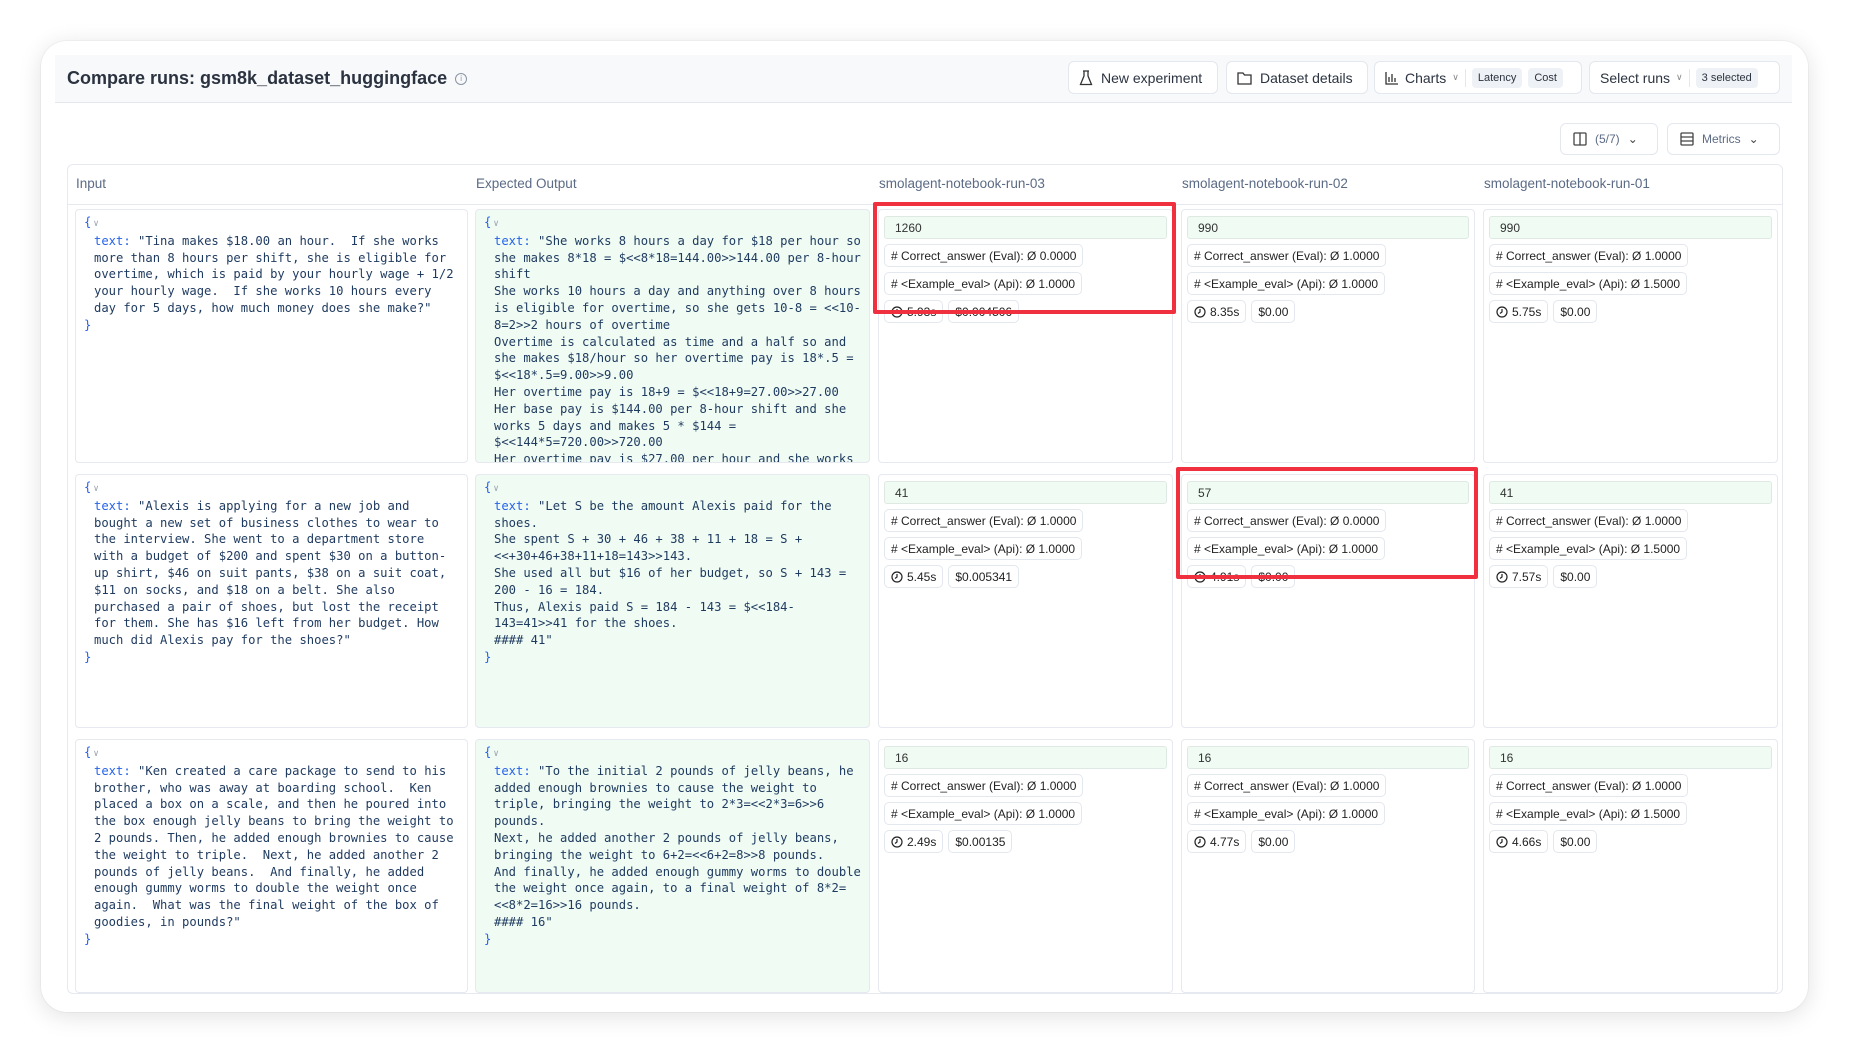 This screenshot has width=1849, height=1054. What do you see at coordinates (1632, 139) in the screenshot?
I see `chevron-down-icon: ⌄` at bounding box center [1632, 139].